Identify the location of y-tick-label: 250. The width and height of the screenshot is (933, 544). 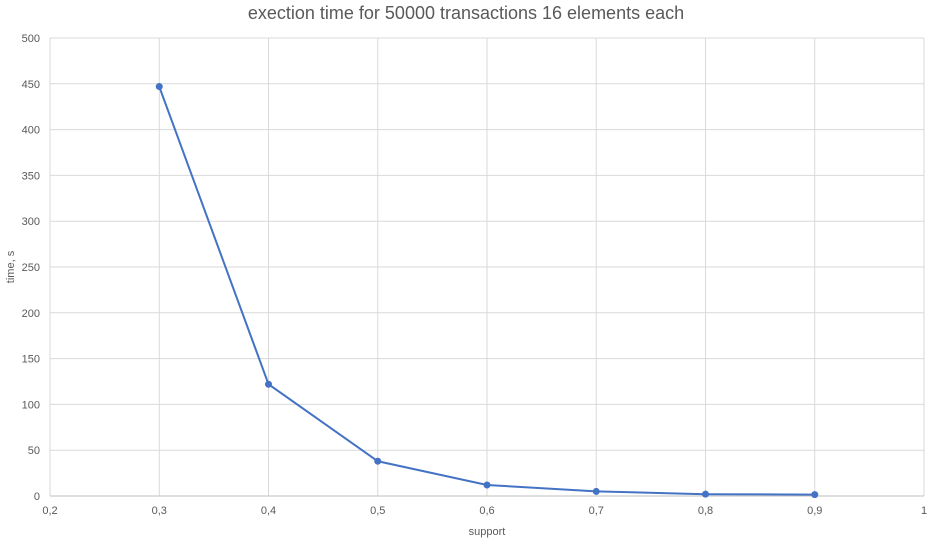
(31, 268).